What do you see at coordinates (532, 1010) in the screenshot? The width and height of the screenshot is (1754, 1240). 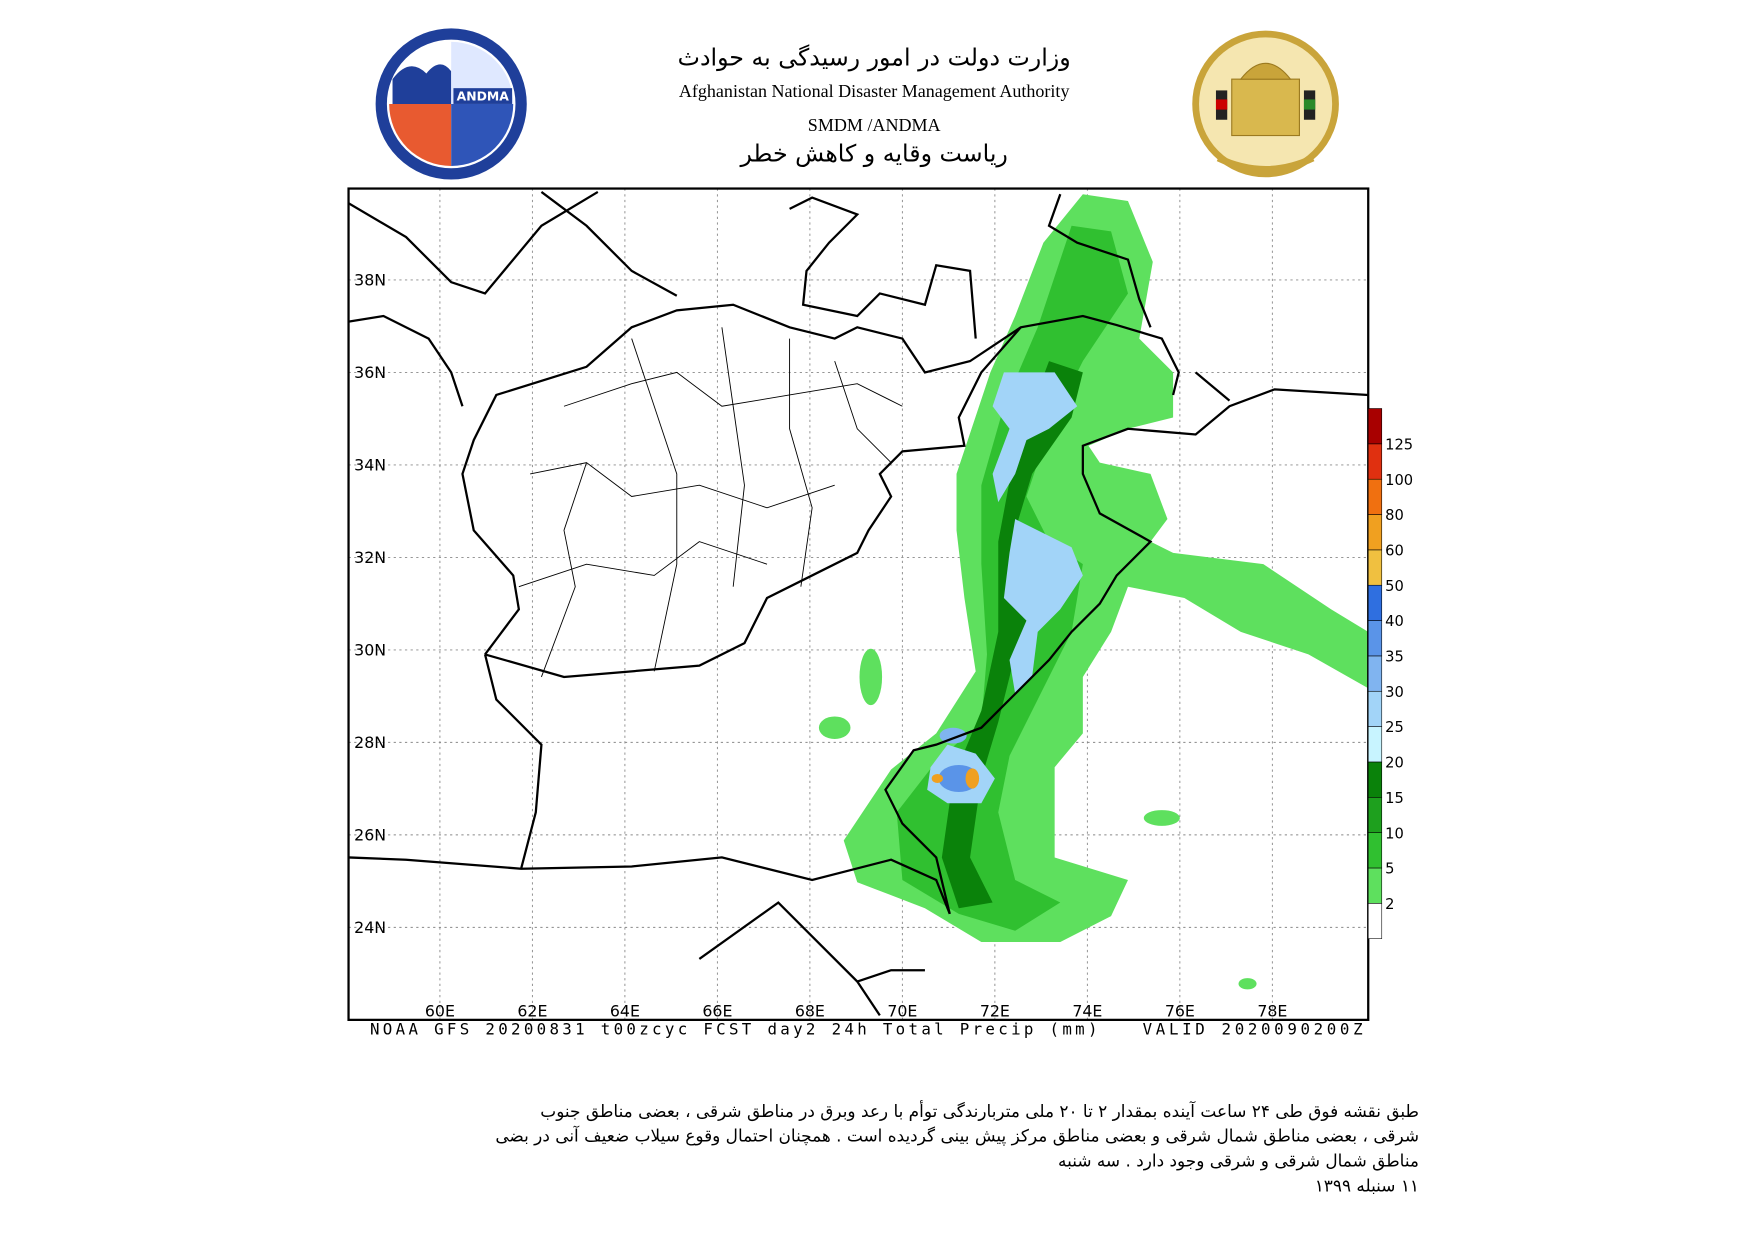 I see `lon-label: 62E` at bounding box center [532, 1010].